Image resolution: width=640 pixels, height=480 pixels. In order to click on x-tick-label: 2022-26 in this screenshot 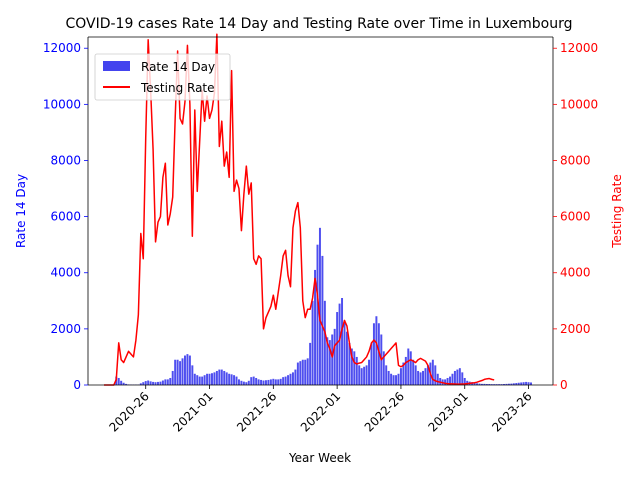, I will do `click(384, 411)`.